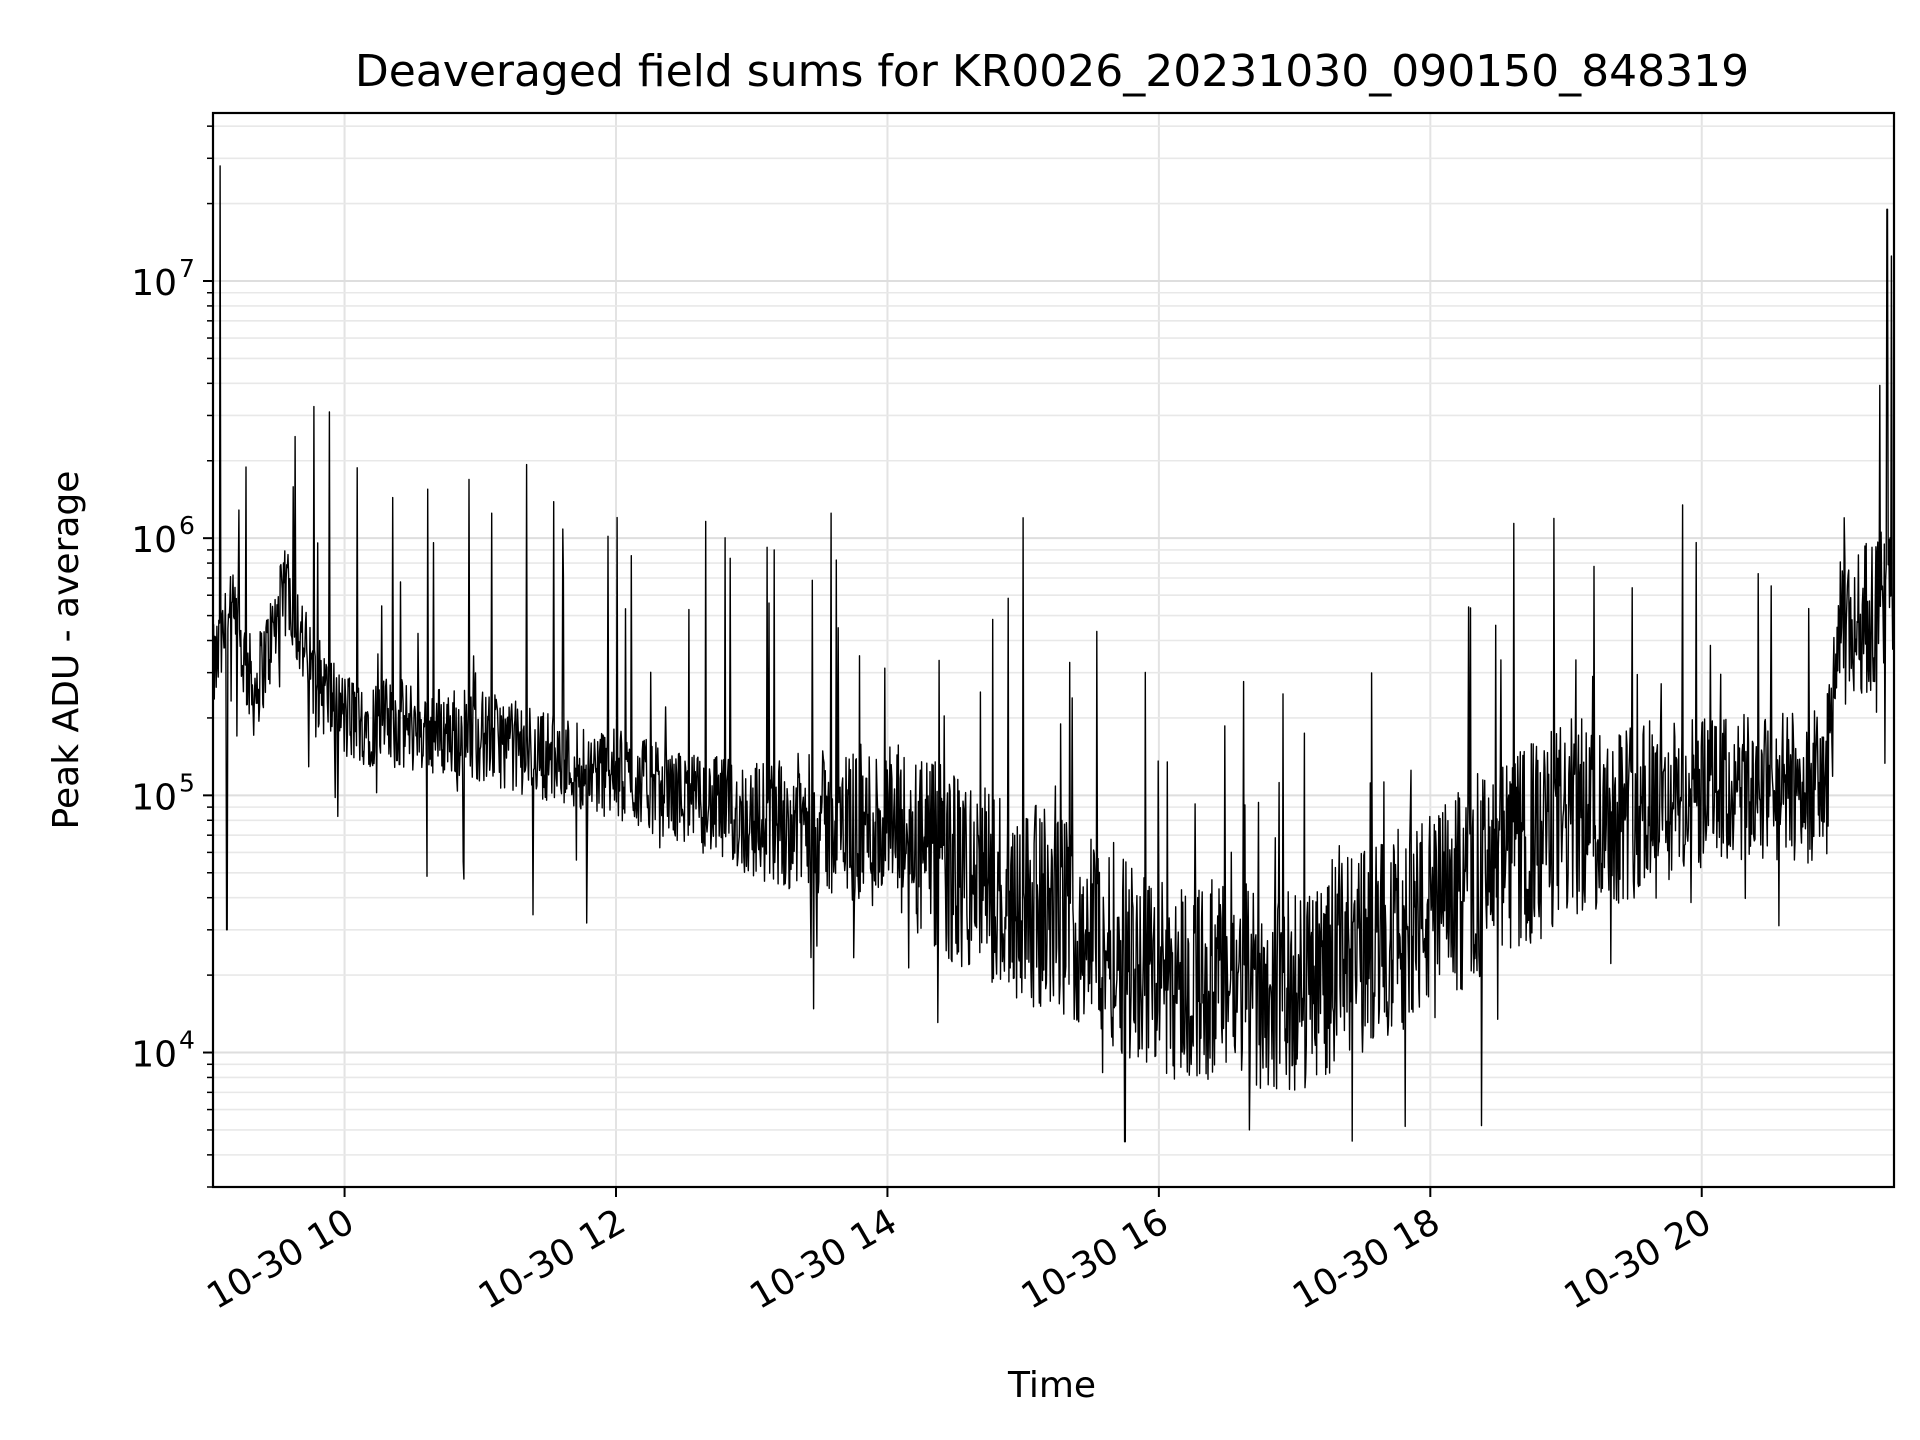 The image size is (1920, 1440). I want to click on y-axis-label: Peak ADU - average, so click(66, 650).